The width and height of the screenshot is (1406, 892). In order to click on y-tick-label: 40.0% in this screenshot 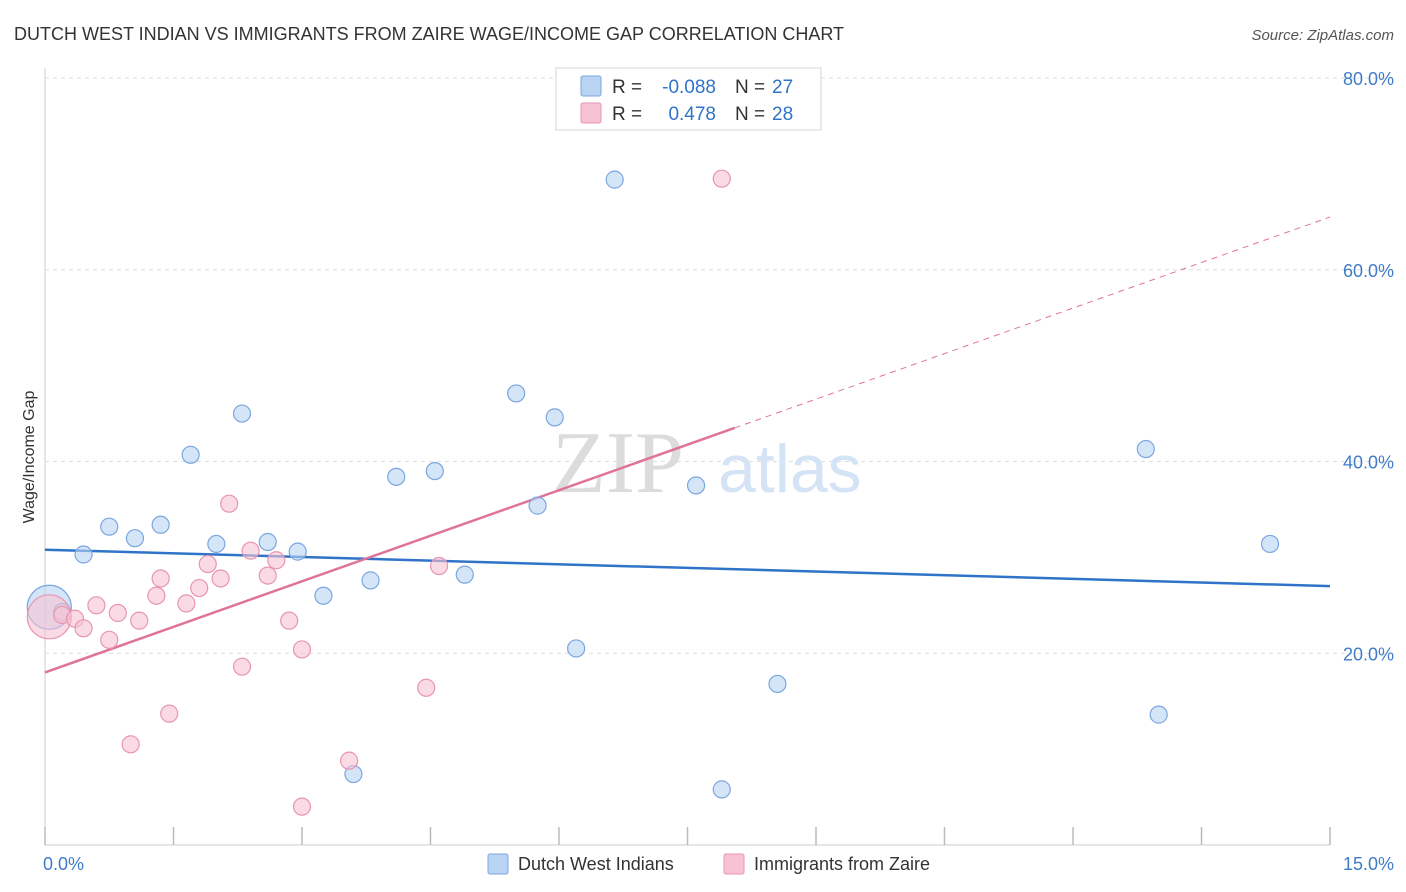, I will do `click(1368, 463)`.